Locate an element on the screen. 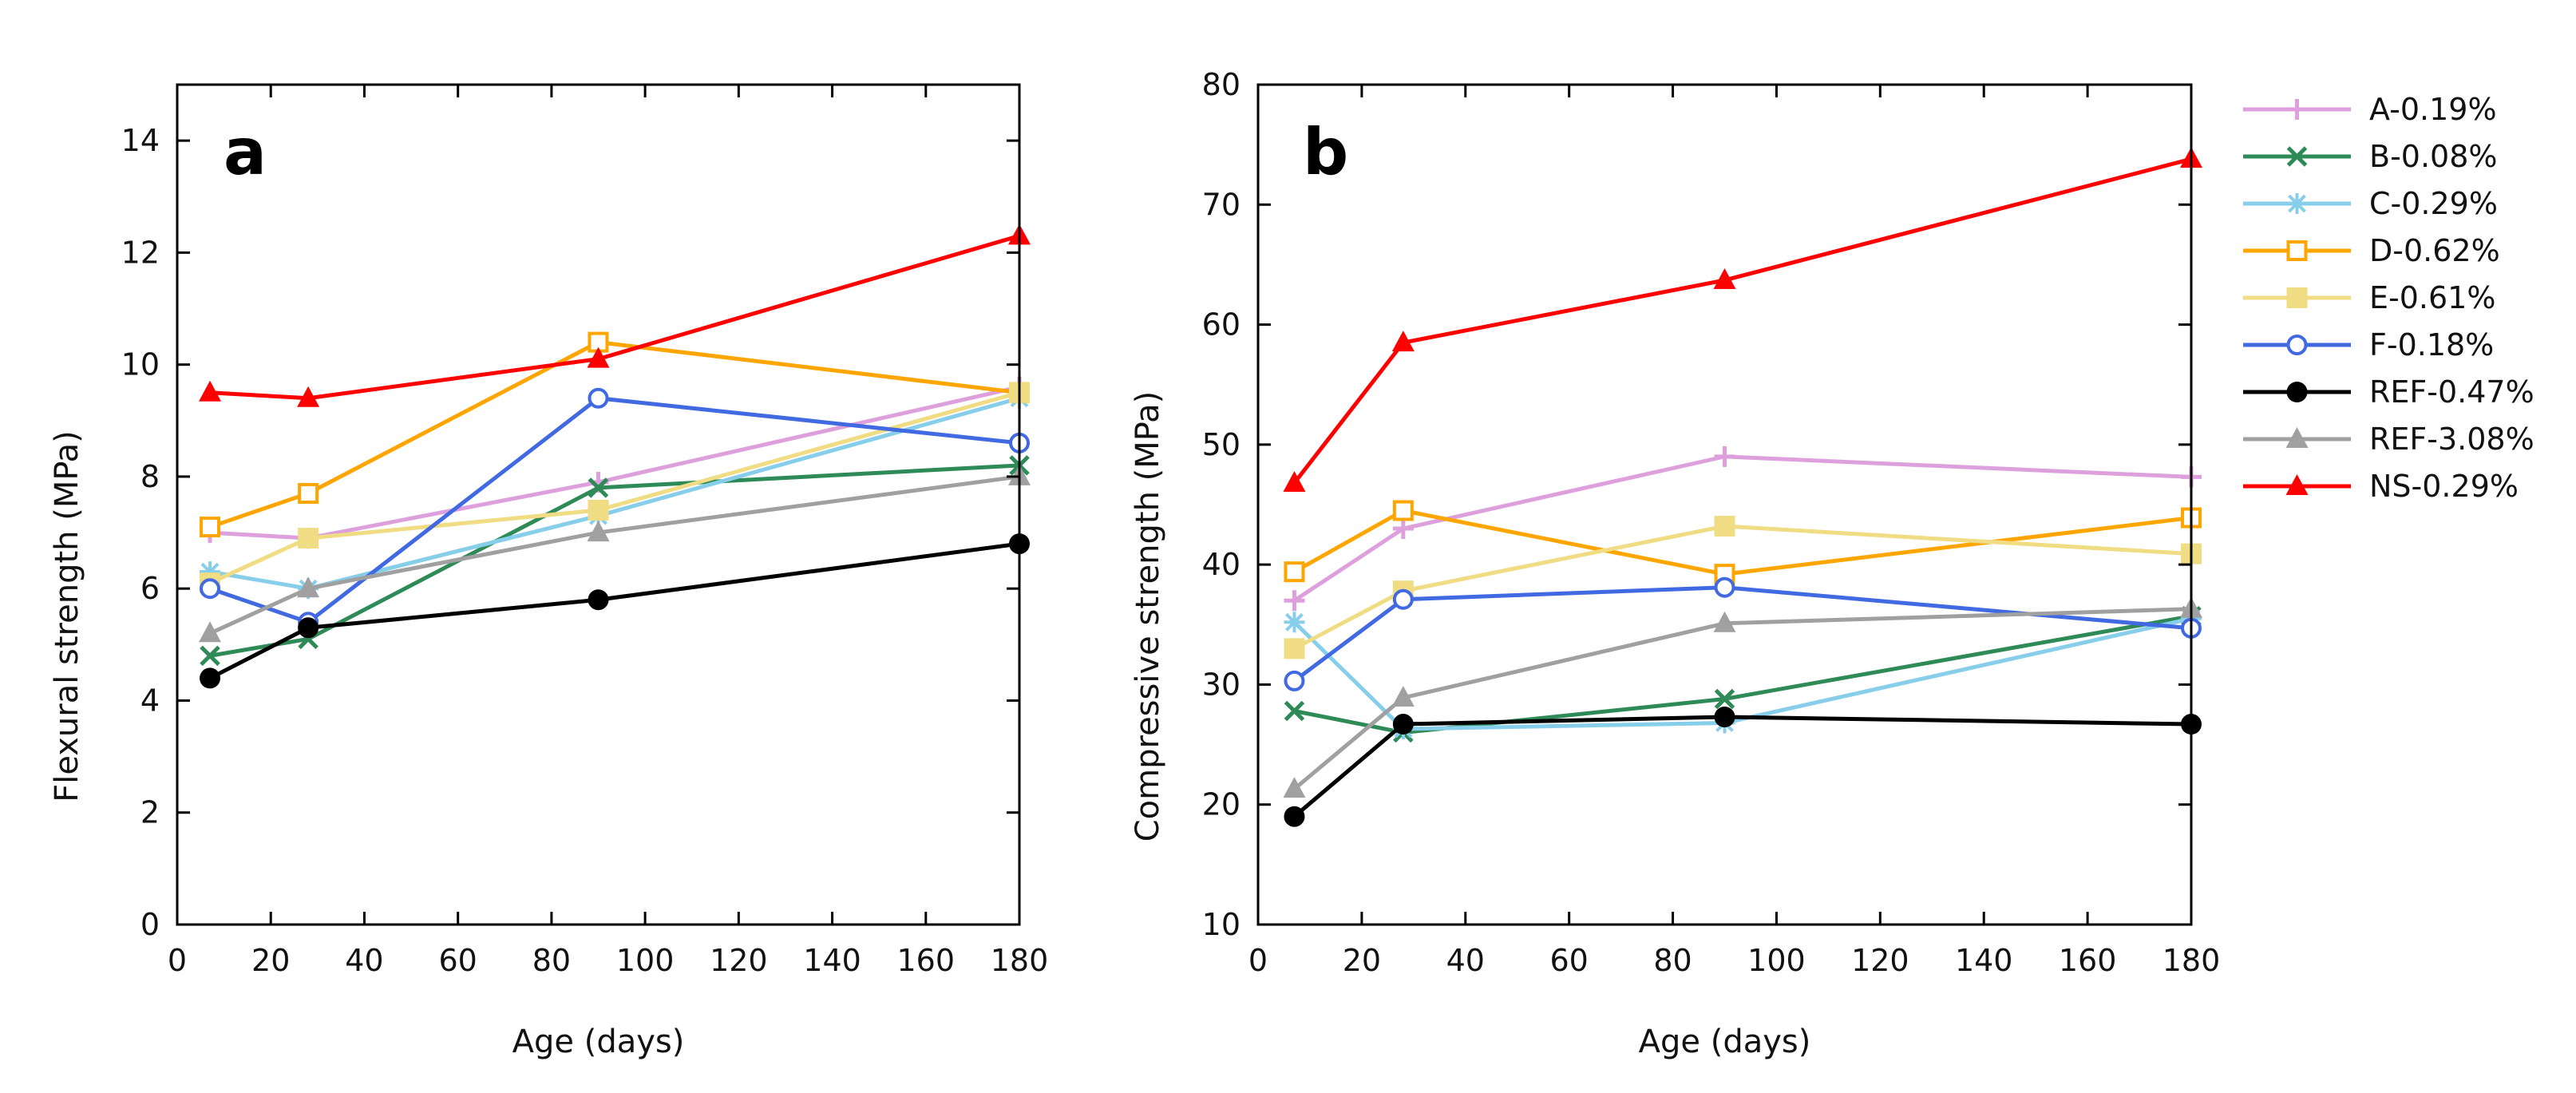 This screenshot has width=2576, height=1093. legend-entry-c-0-29: C-0.29% is located at coordinates (2370, 203).